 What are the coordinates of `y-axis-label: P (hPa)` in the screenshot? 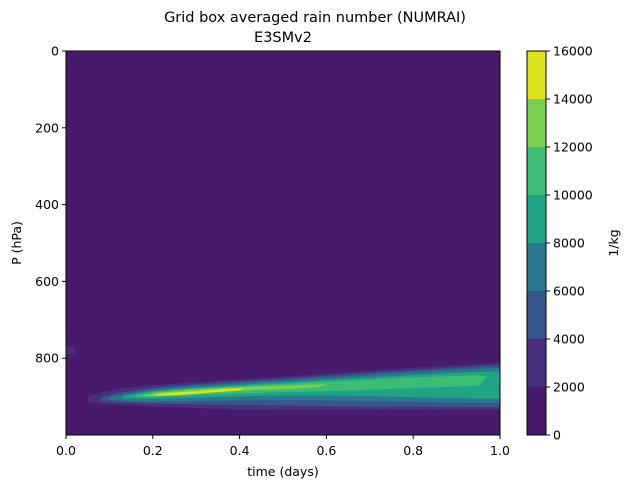 It's located at (16, 243).